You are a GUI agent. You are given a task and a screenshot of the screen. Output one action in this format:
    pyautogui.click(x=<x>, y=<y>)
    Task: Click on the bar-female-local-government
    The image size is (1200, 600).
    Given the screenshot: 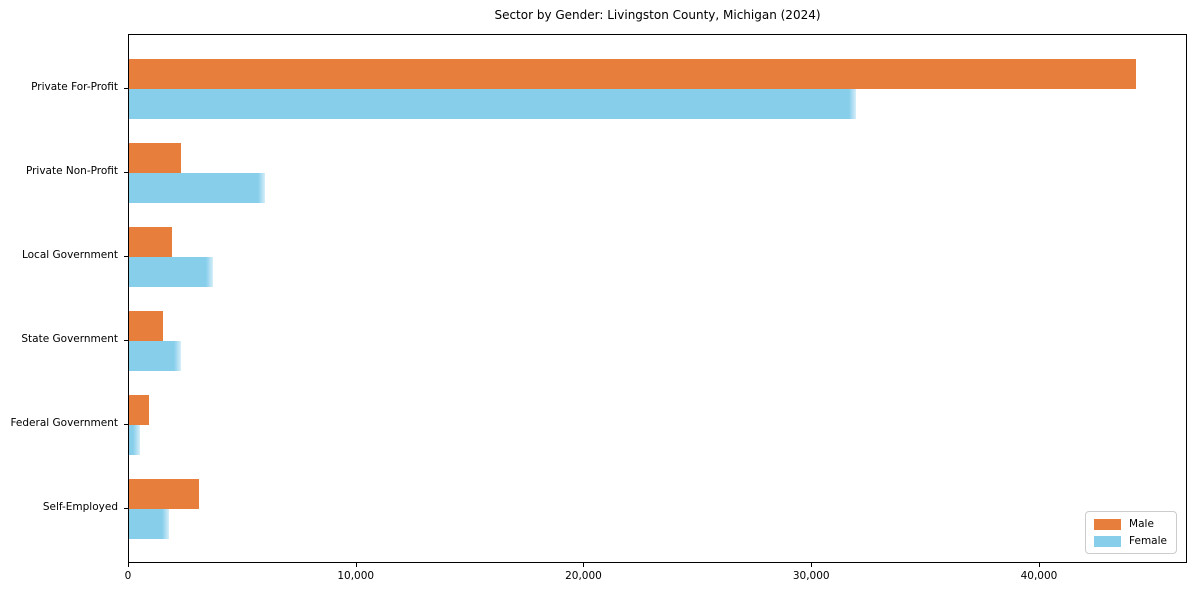 What is the action you would take?
    pyautogui.click(x=171, y=272)
    